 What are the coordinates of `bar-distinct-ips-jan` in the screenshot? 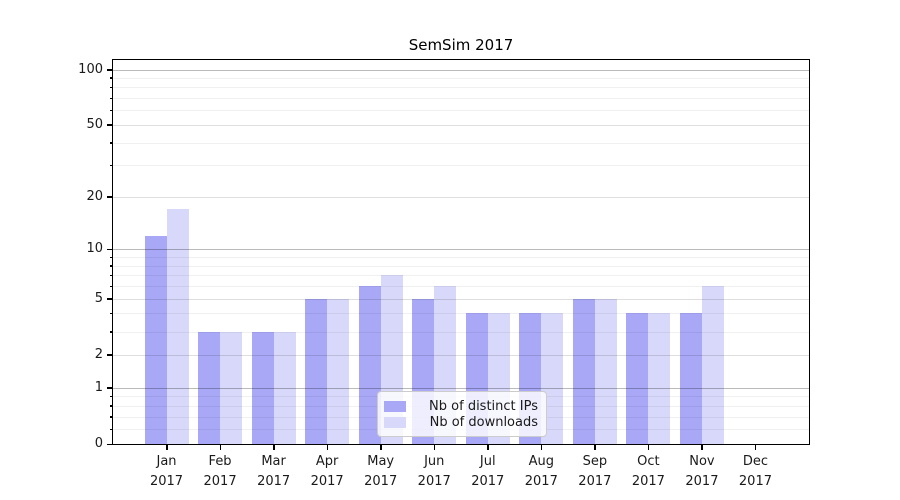 It's located at (155, 339).